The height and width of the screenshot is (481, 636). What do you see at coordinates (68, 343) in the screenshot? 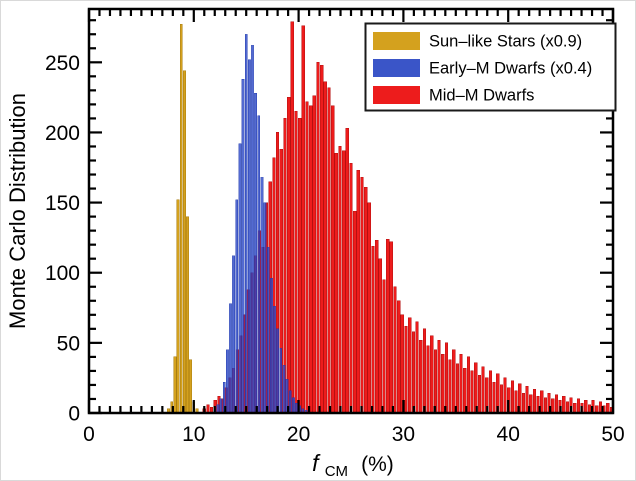
I see `y-tick-label: 50` at bounding box center [68, 343].